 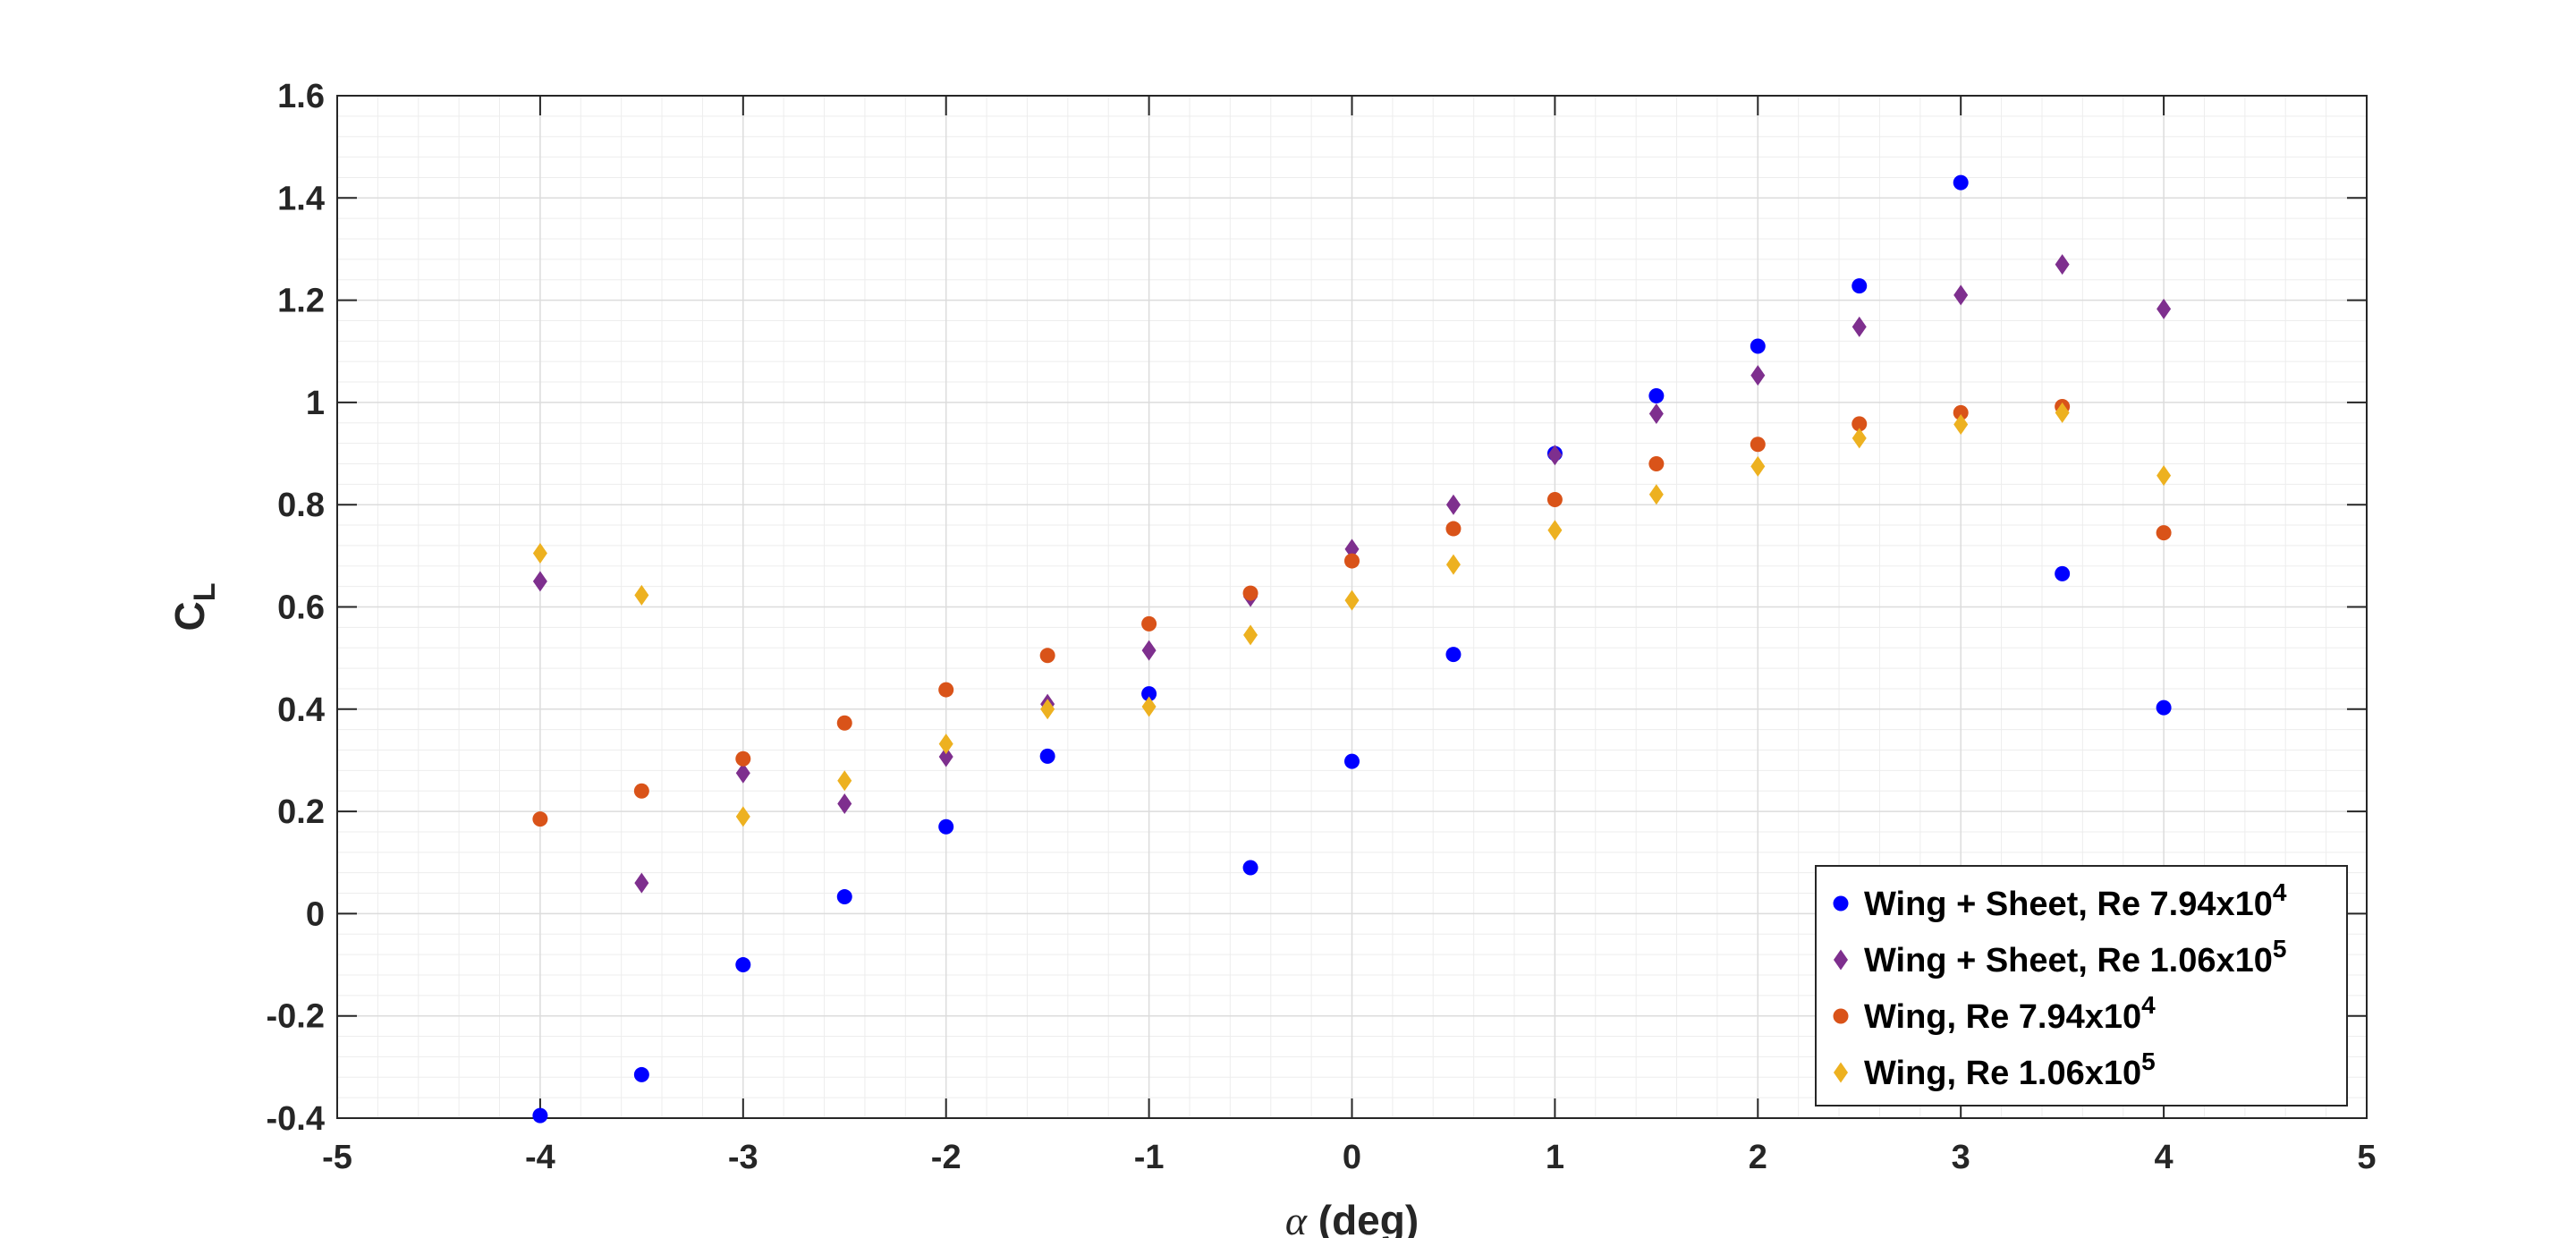 What do you see at coordinates (1296, 1218) in the screenshot?
I see `x-axis-title-symbol: α` at bounding box center [1296, 1218].